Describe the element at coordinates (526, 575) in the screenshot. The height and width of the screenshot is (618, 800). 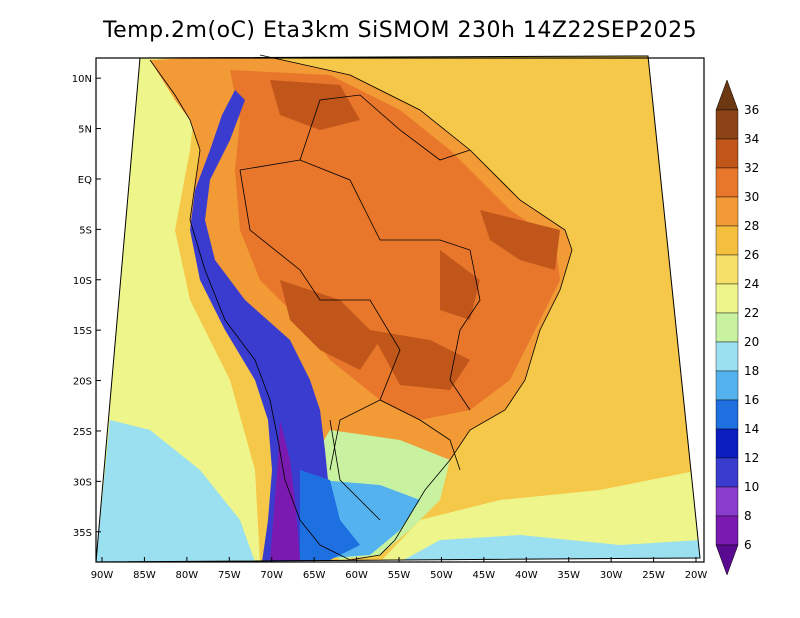
I see `lon-tick-label: 40W` at that location.